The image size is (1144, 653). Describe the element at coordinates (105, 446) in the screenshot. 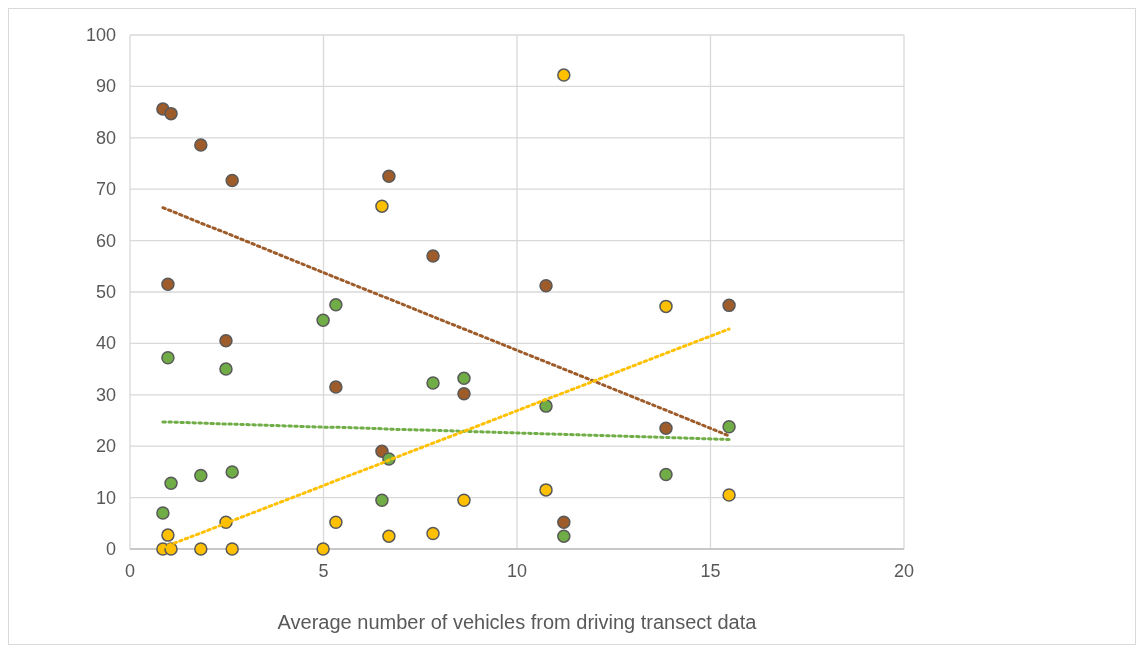

I see `y-tick-label: 20` at that location.